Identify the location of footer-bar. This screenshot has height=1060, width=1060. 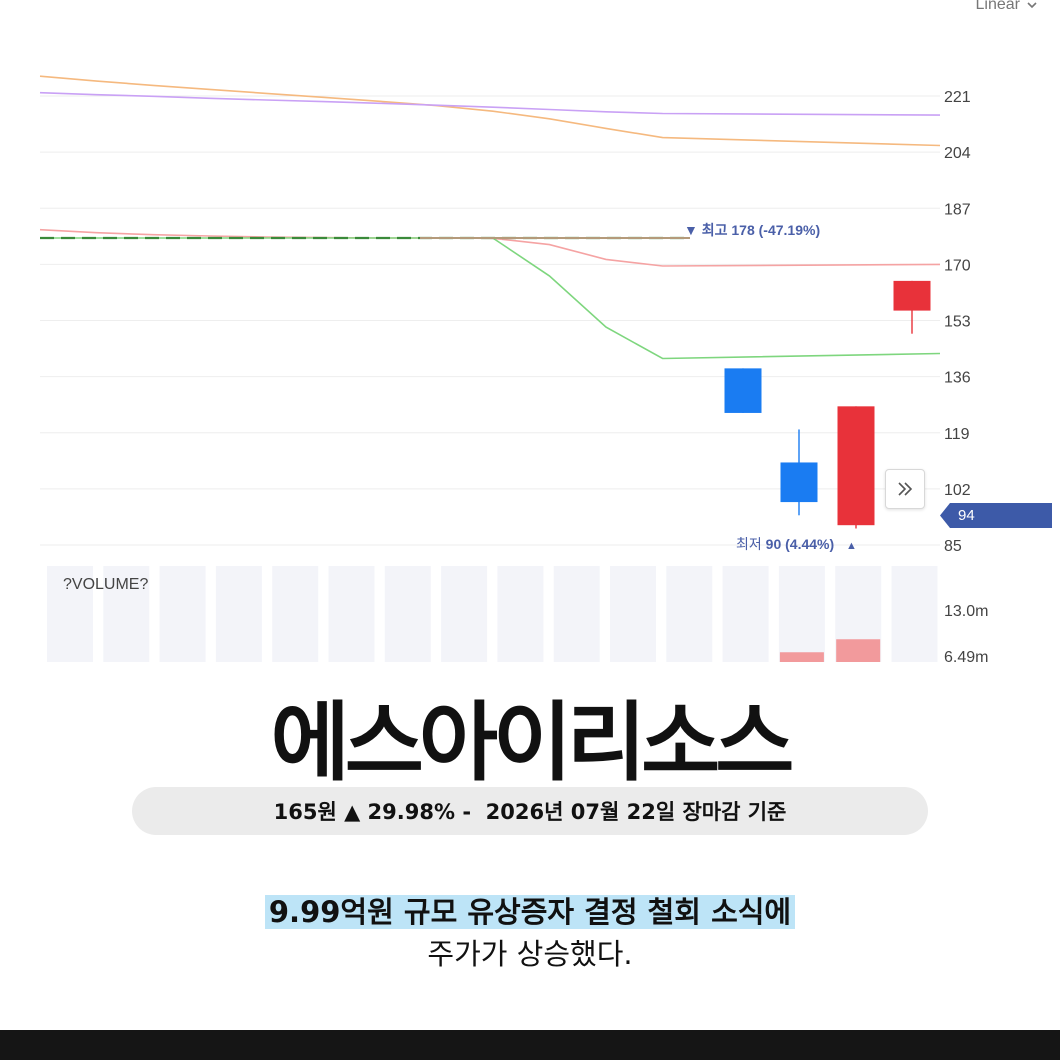
(530, 1045).